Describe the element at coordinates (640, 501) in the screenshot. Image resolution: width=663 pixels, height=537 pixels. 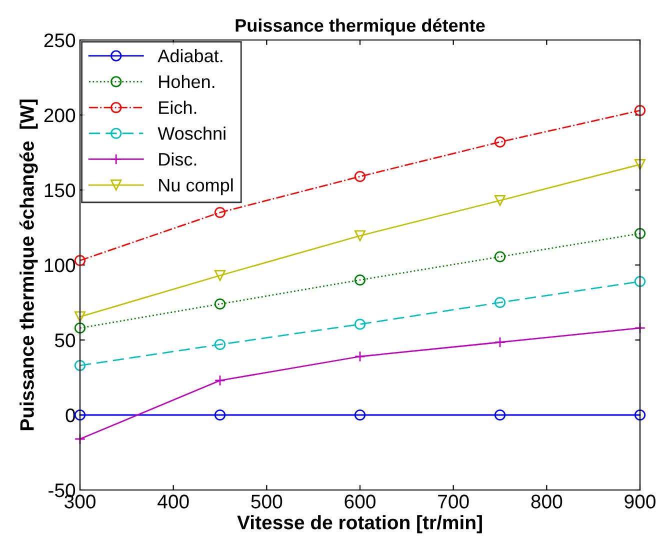
I see `x-tick-label: 900` at that location.